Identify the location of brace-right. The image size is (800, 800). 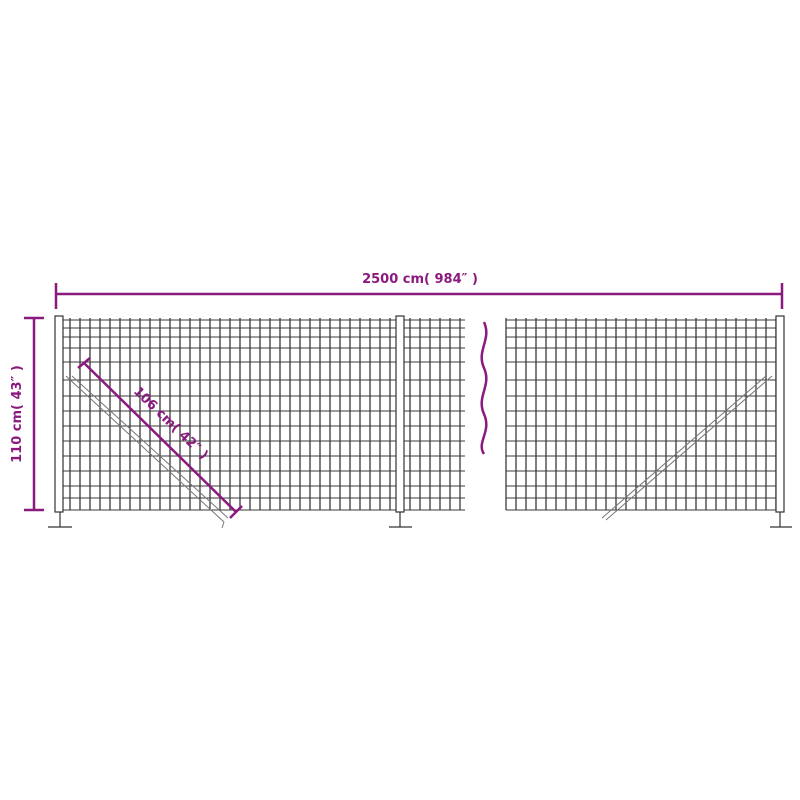
(687, 448).